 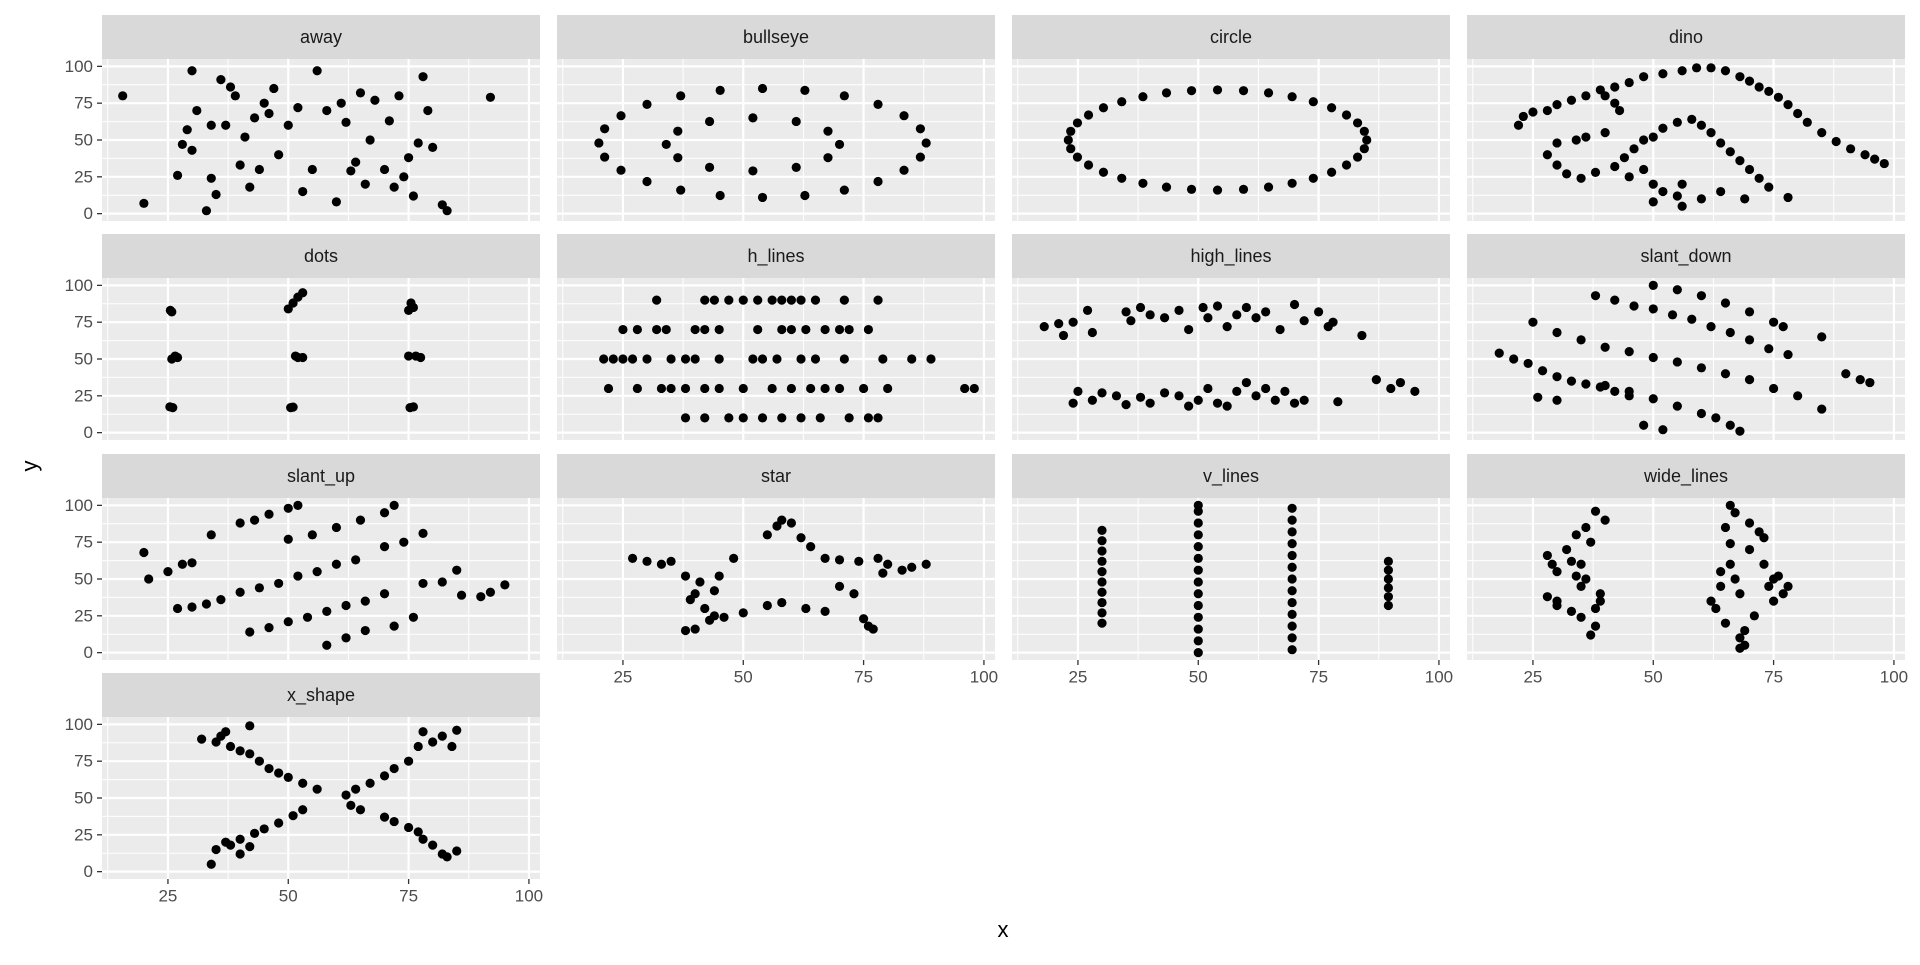 What do you see at coordinates (79, 66) in the screenshot?
I see `y-tick-label: 100` at bounding box center [79, 66].